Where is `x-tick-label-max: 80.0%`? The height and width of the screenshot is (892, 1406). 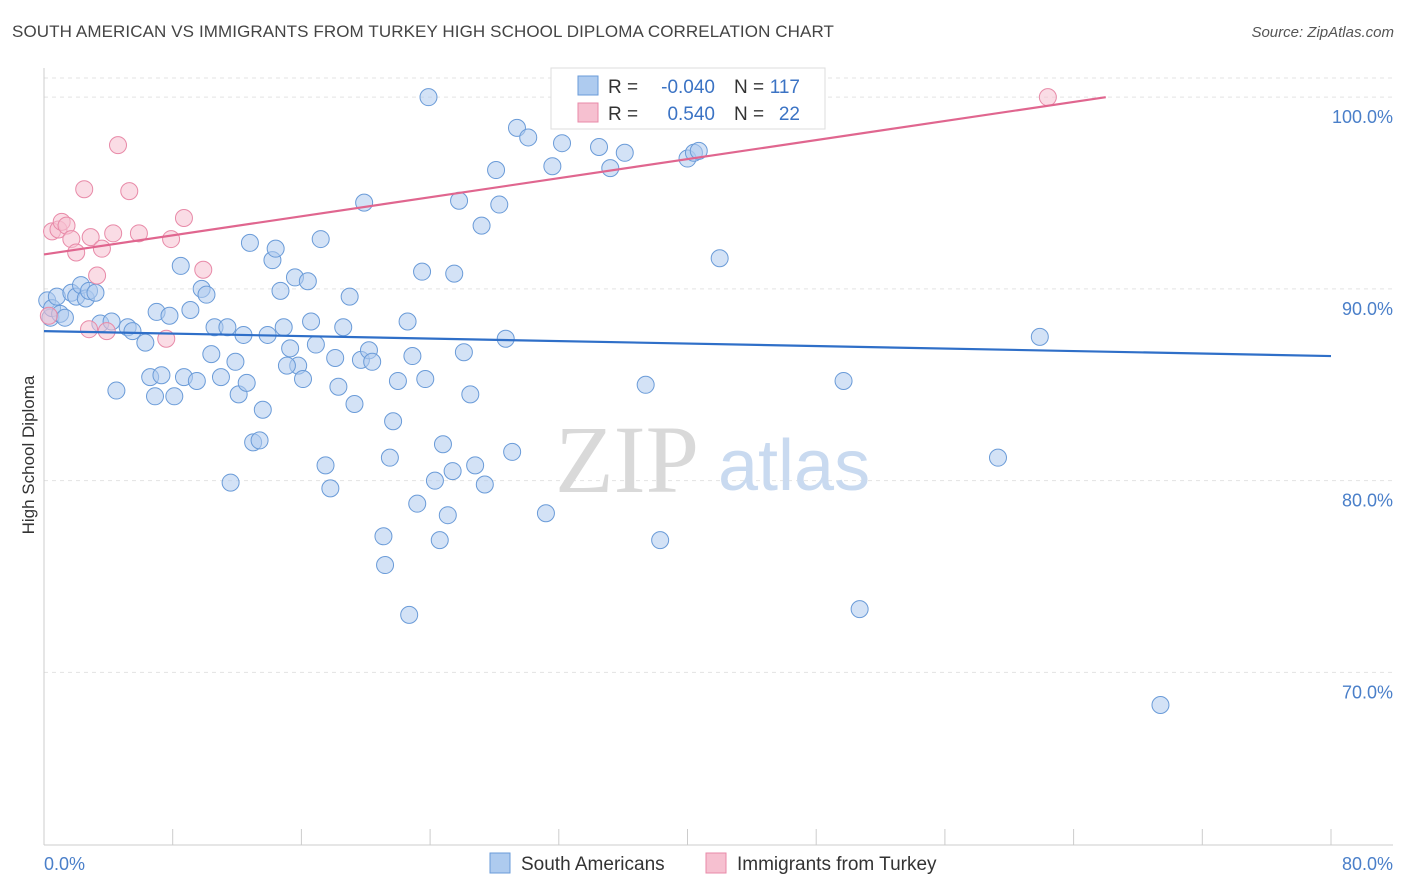
x-tick-label-max: 80.0% is located at coordinates (1367, 864).